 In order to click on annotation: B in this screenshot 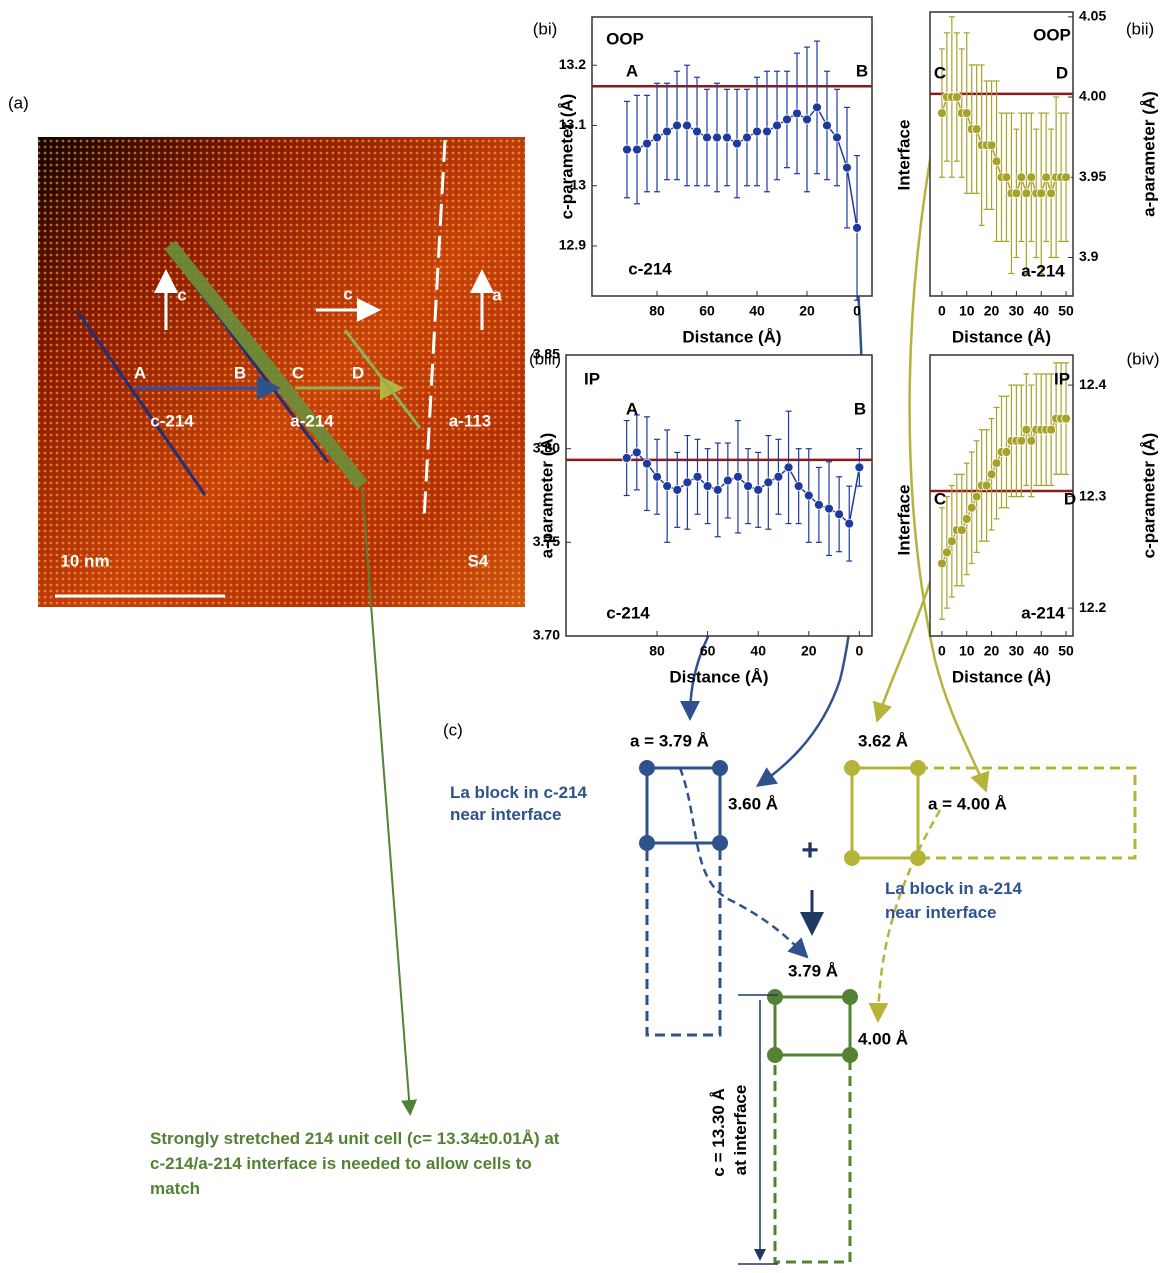, I will do `click(862, 70)`.